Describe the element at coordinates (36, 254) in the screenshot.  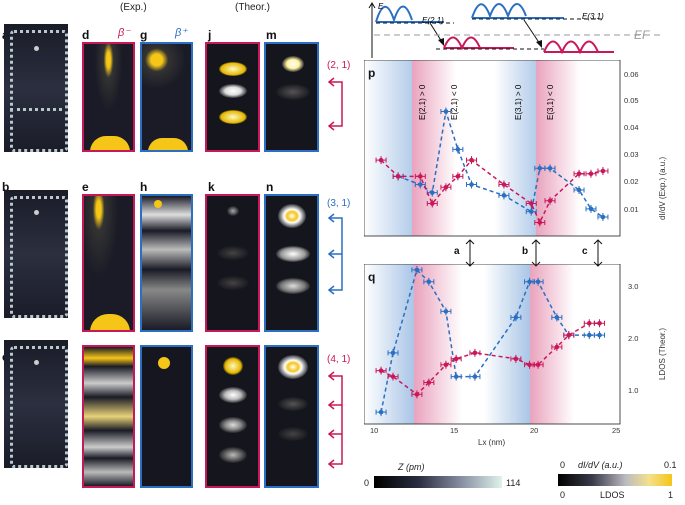
I see `topography-image-b` at that location.